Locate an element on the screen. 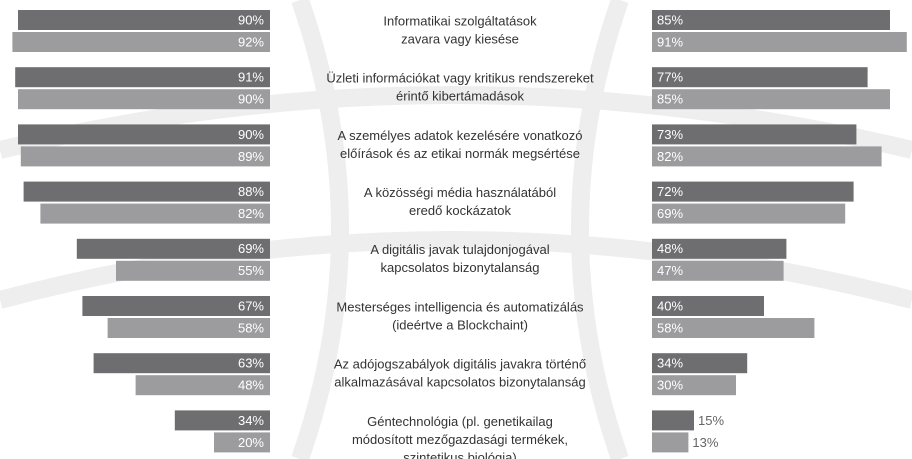 The image size is (912, 459). category-label: módosított mezőgazdasági termékek, is located at coordinates (460, 439).